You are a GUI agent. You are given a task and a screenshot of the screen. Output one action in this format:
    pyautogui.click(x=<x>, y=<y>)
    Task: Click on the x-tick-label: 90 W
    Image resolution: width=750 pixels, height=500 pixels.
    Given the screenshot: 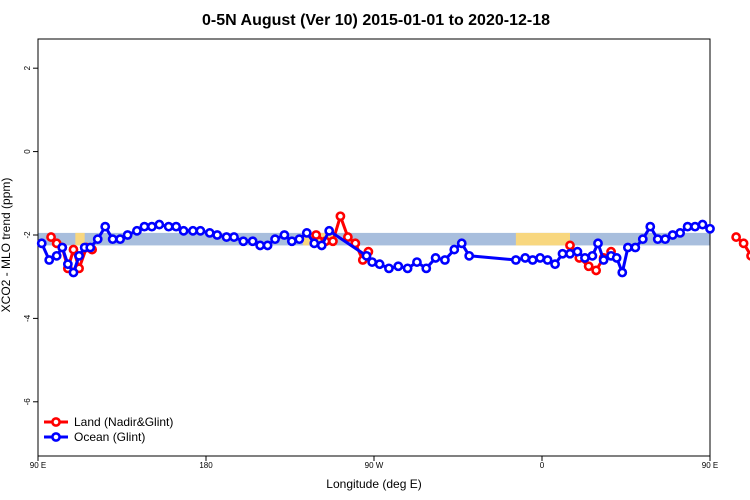 What is the action you would take?
    pyautogui.click(x=374, y=465)
    